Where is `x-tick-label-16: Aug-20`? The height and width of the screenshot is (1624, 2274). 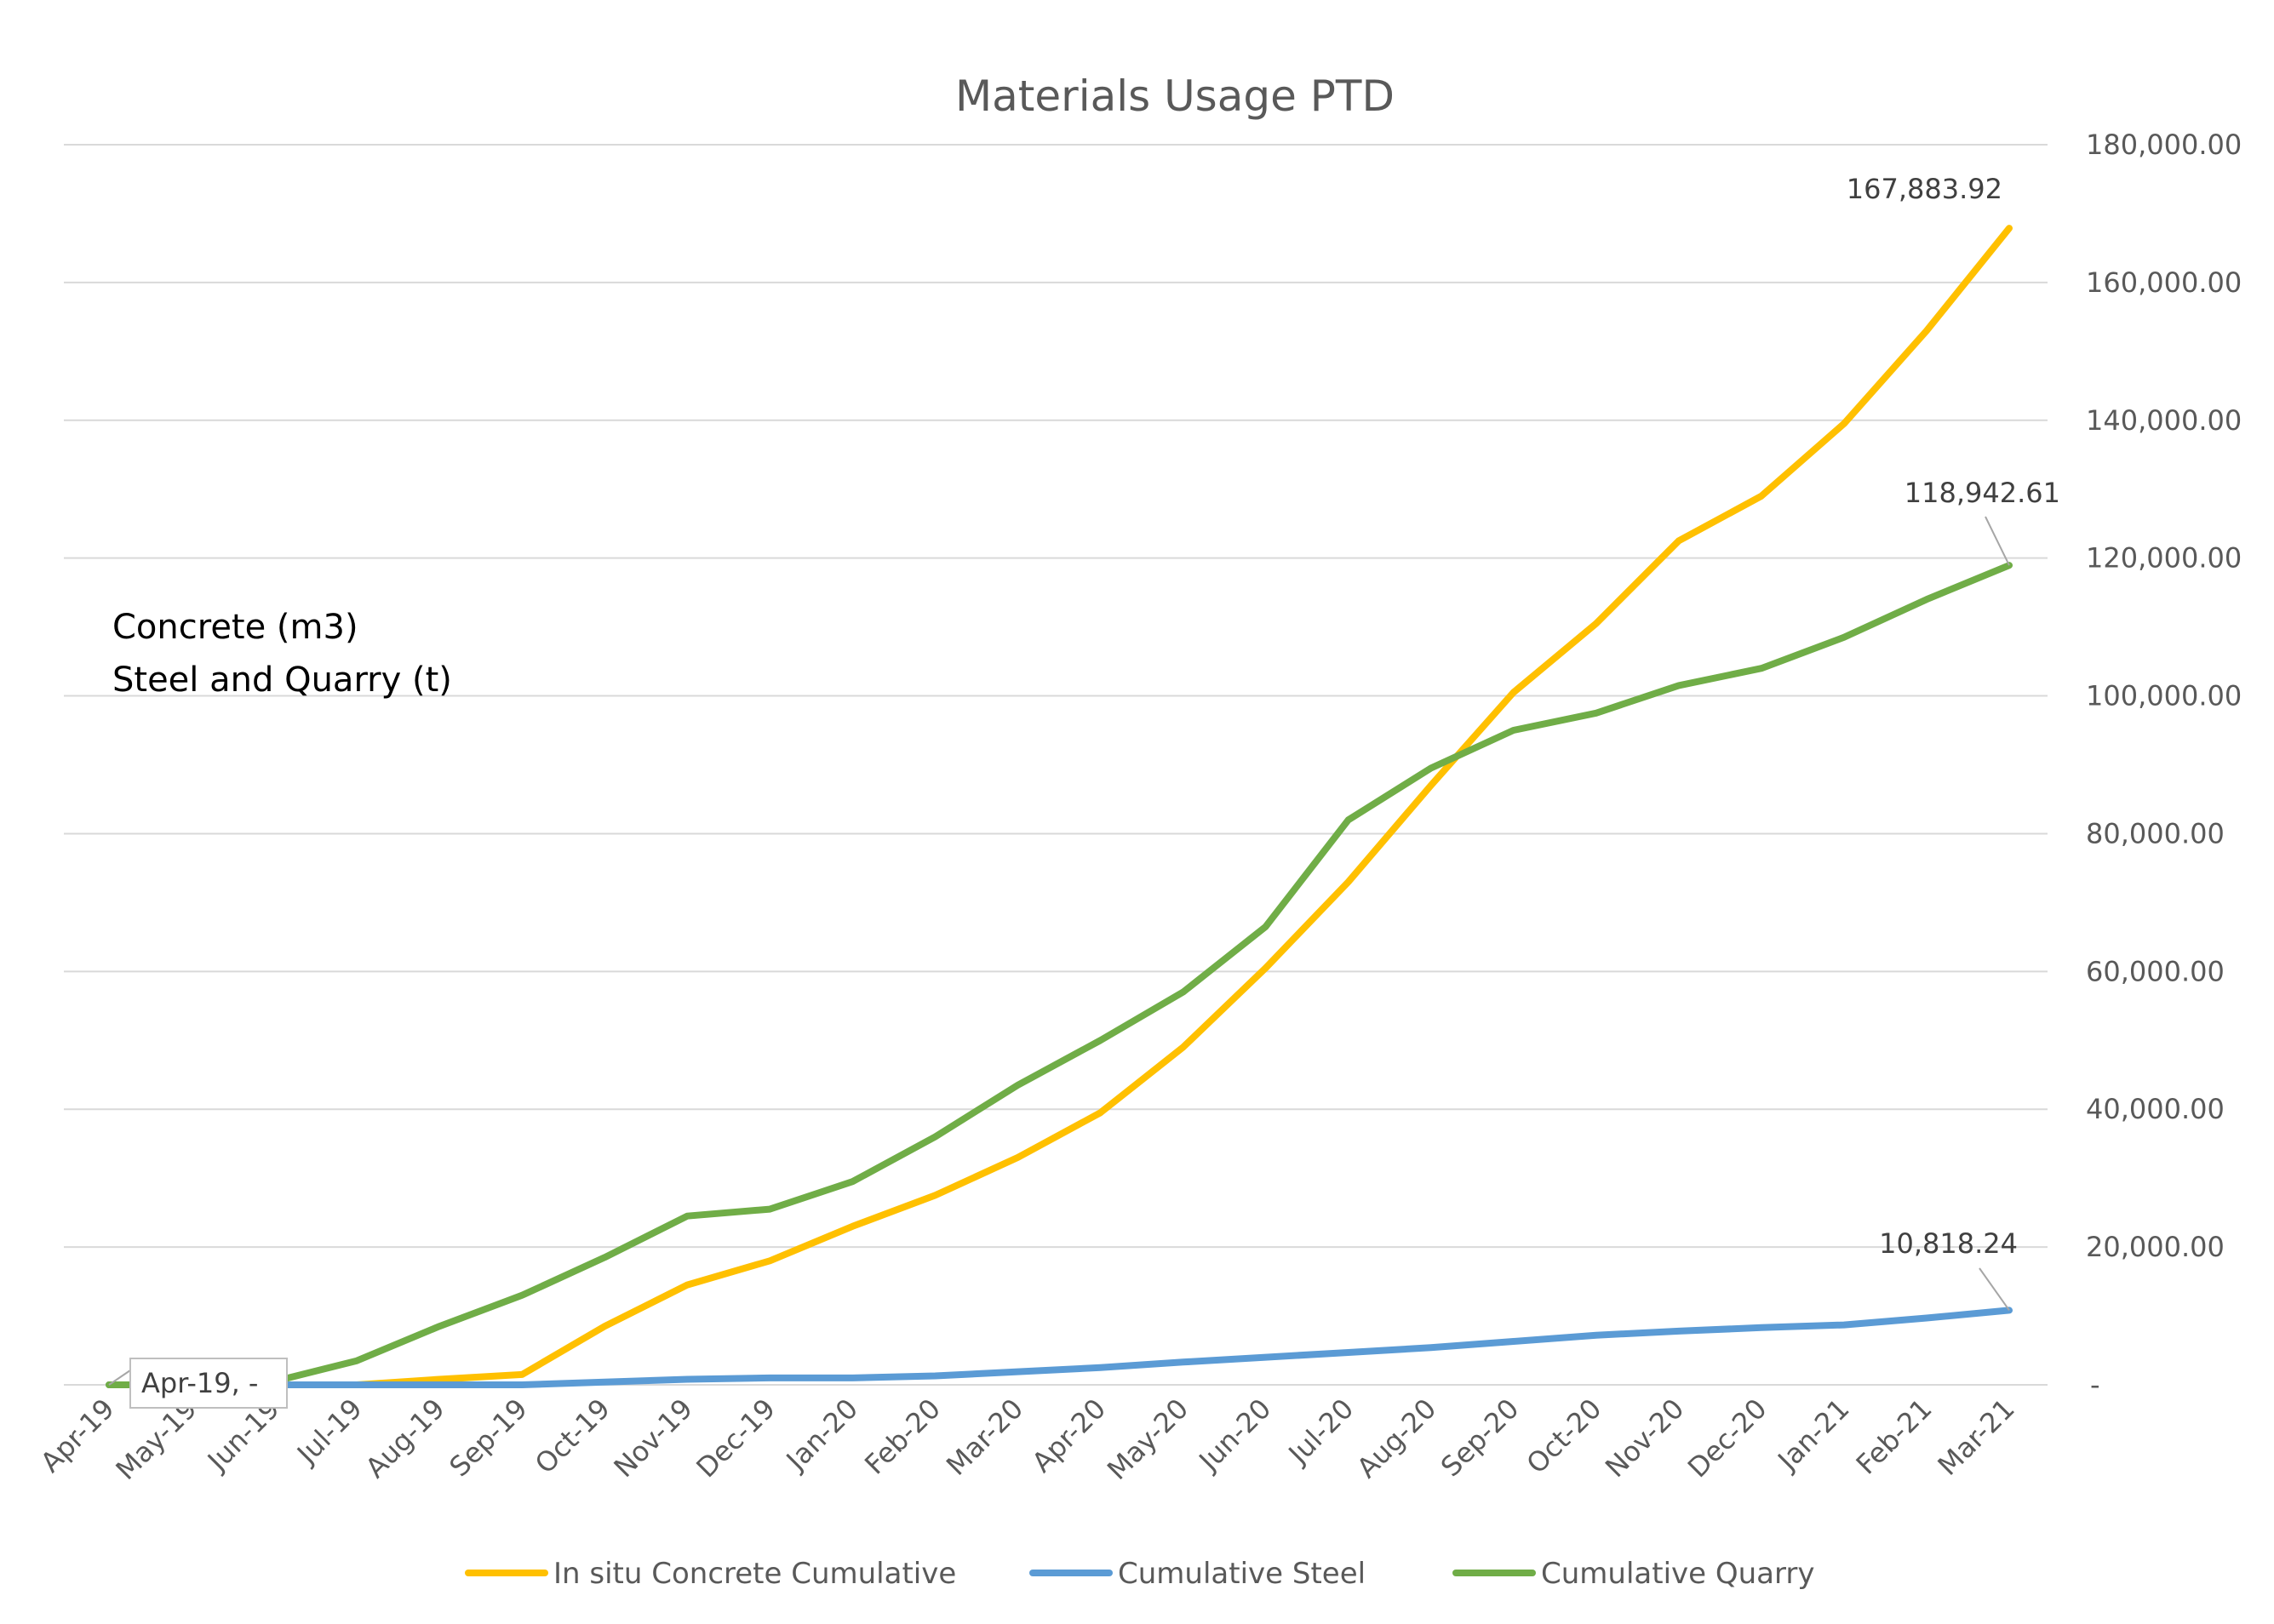 x-tick-label-16: Aug-20 is located at coordinates (1396, 1438).